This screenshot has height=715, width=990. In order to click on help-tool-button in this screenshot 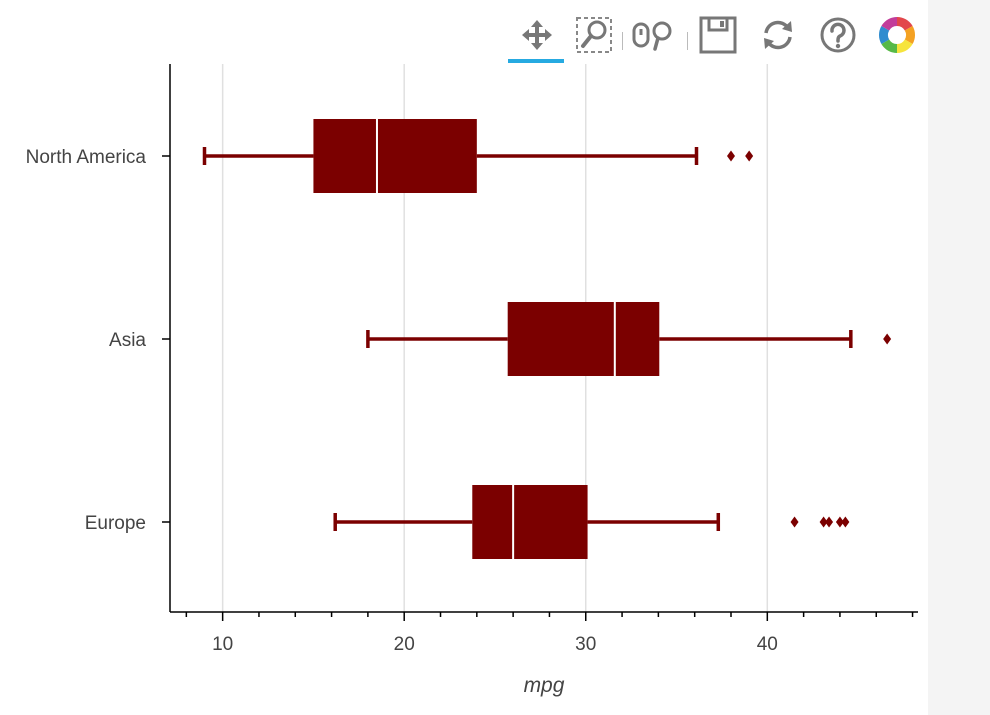, I will do `click(838, 35)`.